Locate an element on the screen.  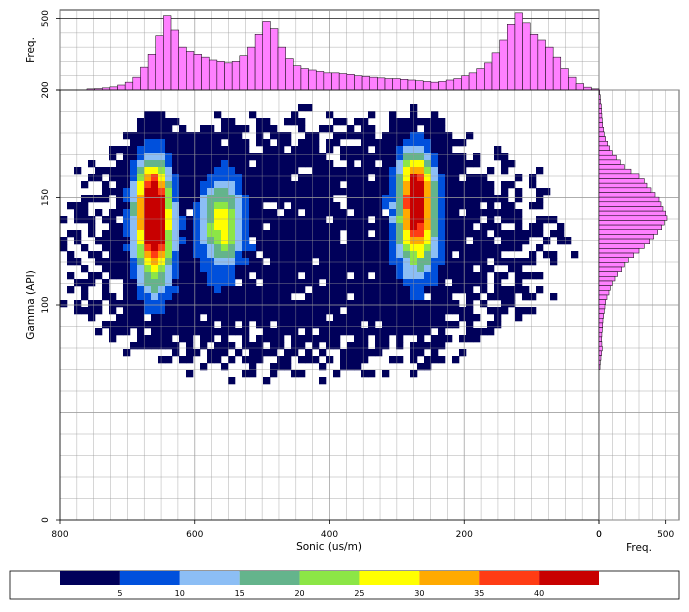
y-tick-label: 150 is located at coordinates (46, 197).